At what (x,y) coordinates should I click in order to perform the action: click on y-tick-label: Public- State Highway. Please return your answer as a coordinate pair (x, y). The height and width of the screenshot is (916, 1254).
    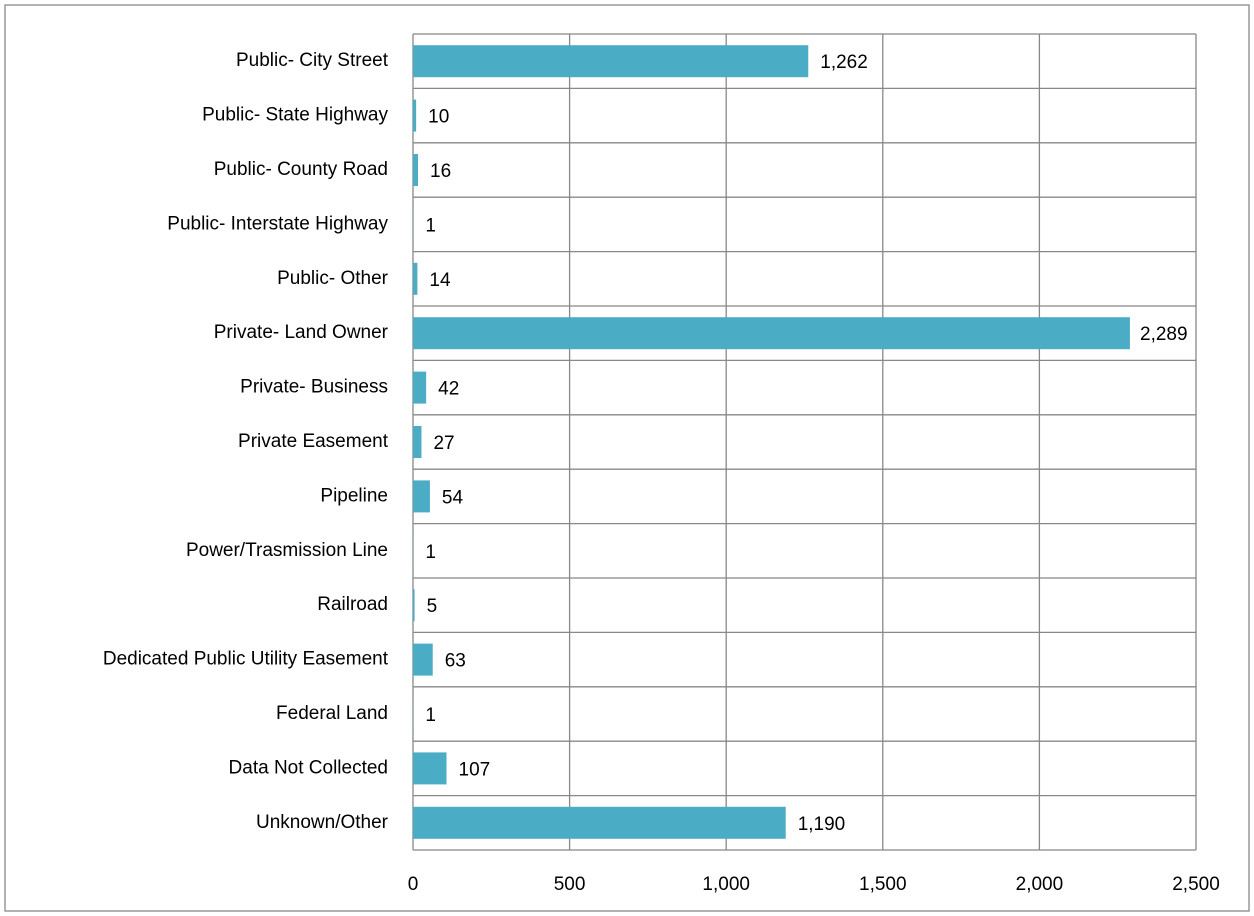
    Looking at the image, I should click on (295, 115).